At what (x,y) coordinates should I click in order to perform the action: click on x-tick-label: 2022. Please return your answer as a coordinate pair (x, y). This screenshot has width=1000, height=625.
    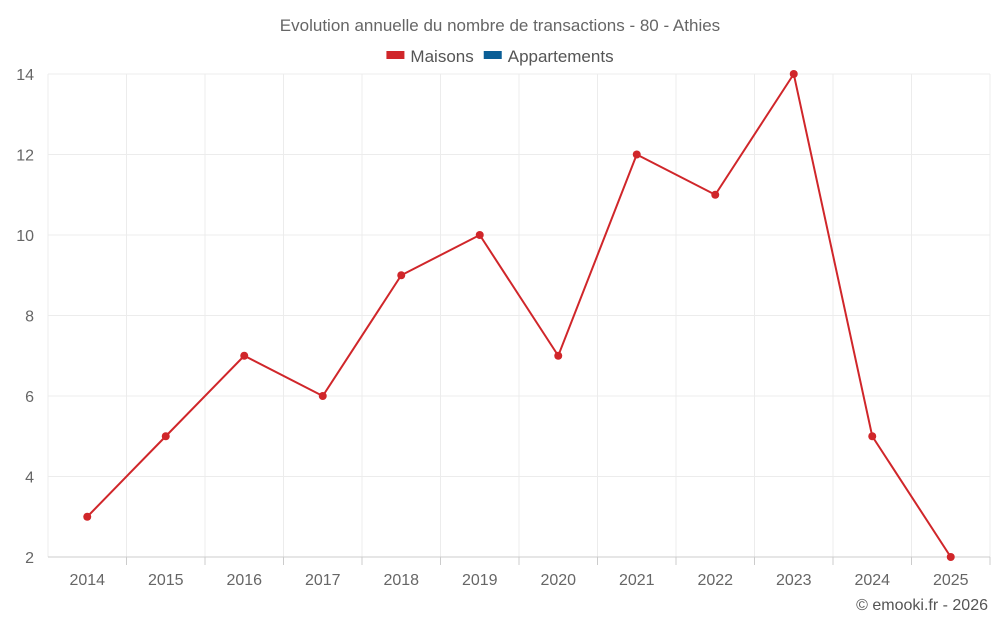
    Looking at the image, I should click on (715, 580).